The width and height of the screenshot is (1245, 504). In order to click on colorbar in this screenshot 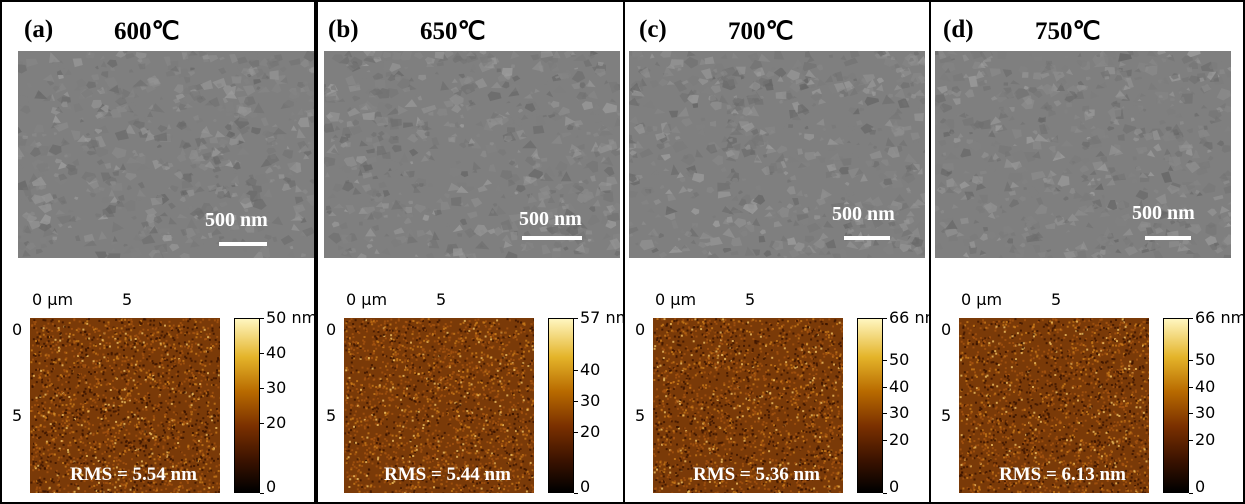, I will do `click(247, 405)`.